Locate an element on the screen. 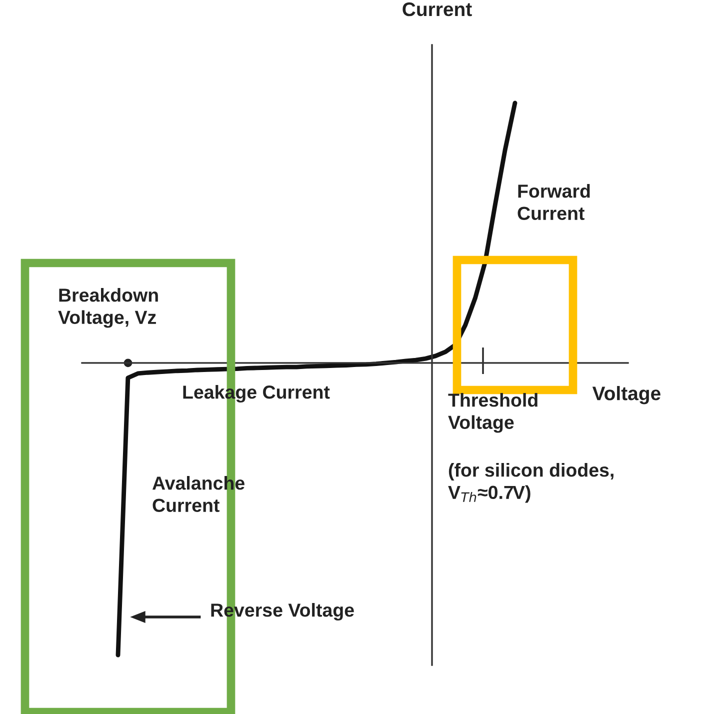  y-axis-title: Current is located at coordinates (437, 9).